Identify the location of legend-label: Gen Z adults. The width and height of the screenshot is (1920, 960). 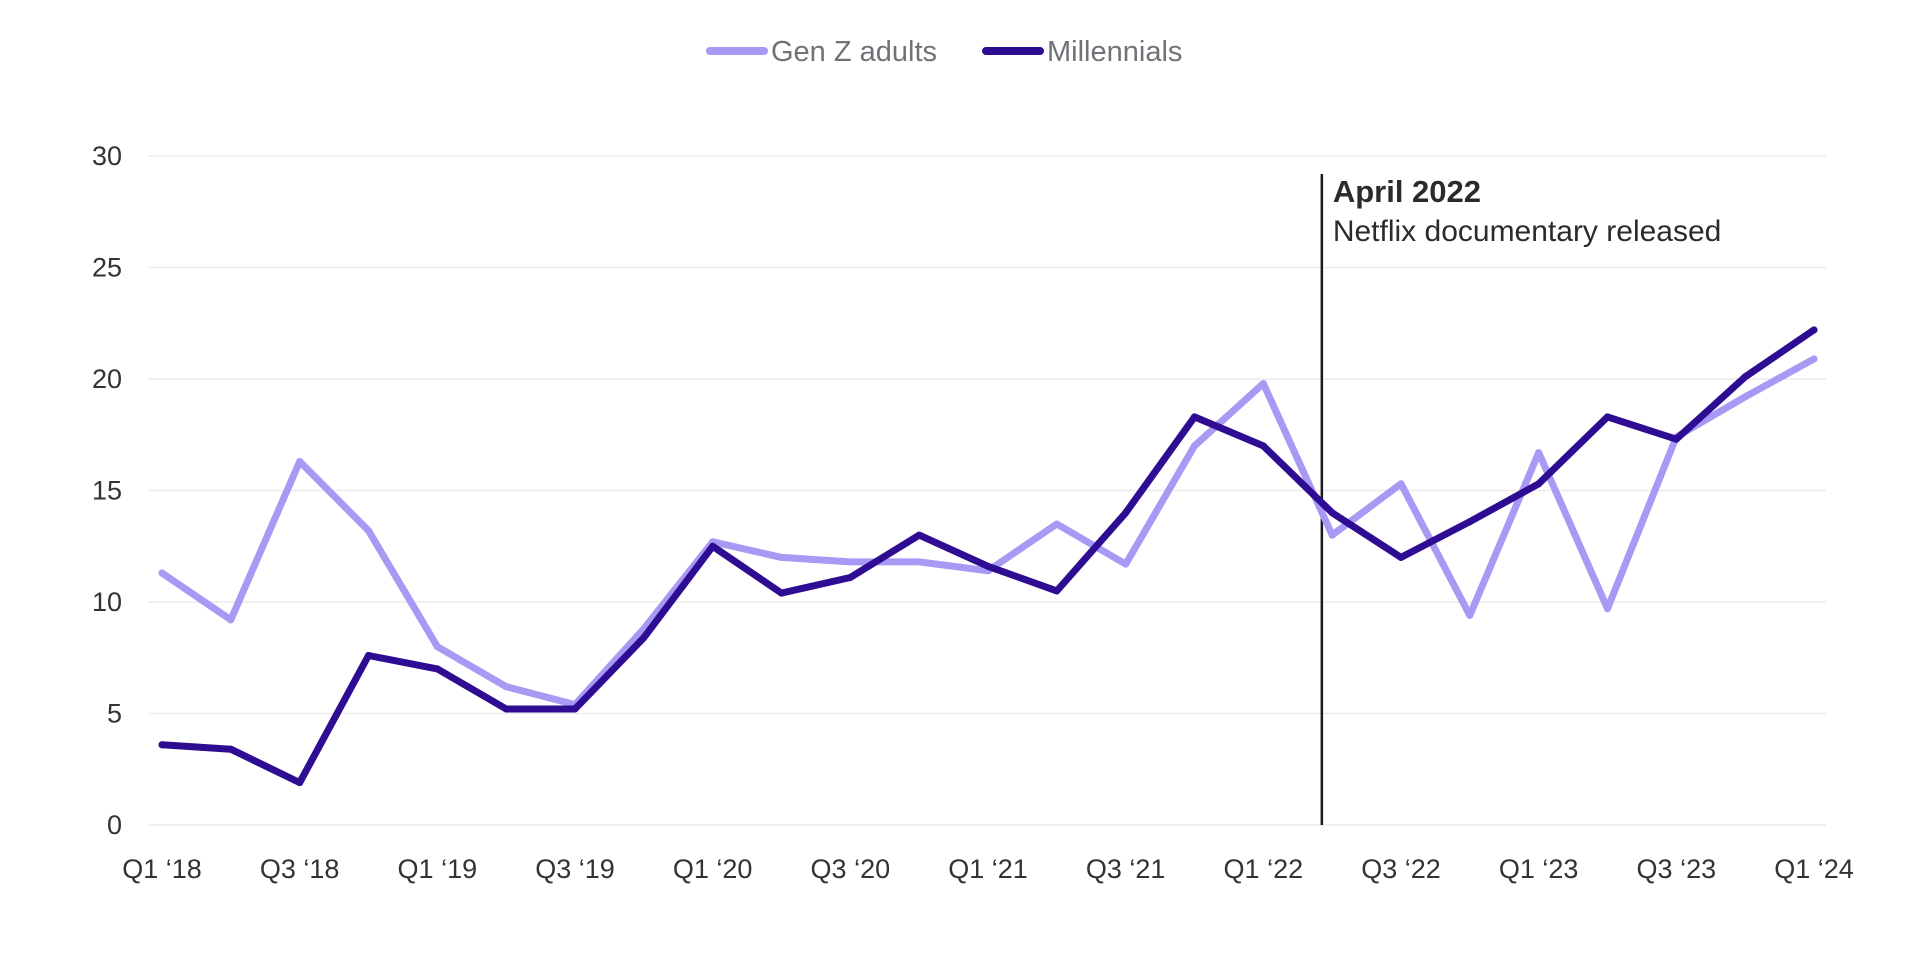
(854, 52).